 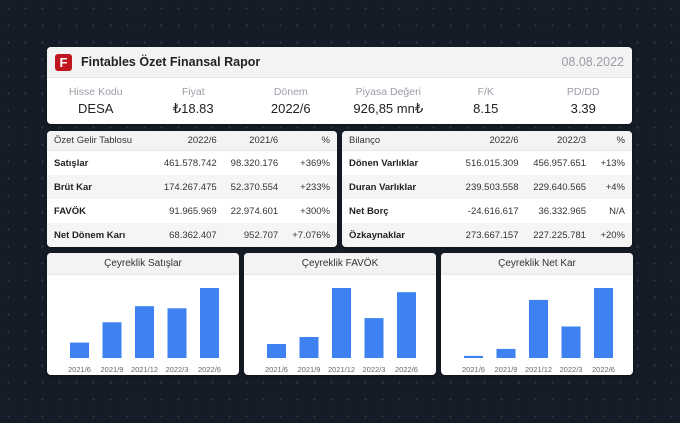 What do you see at coordinates (369, 211) in the screenshot?
I see `row-label: Net Borç` at bounding box center [369, 211].